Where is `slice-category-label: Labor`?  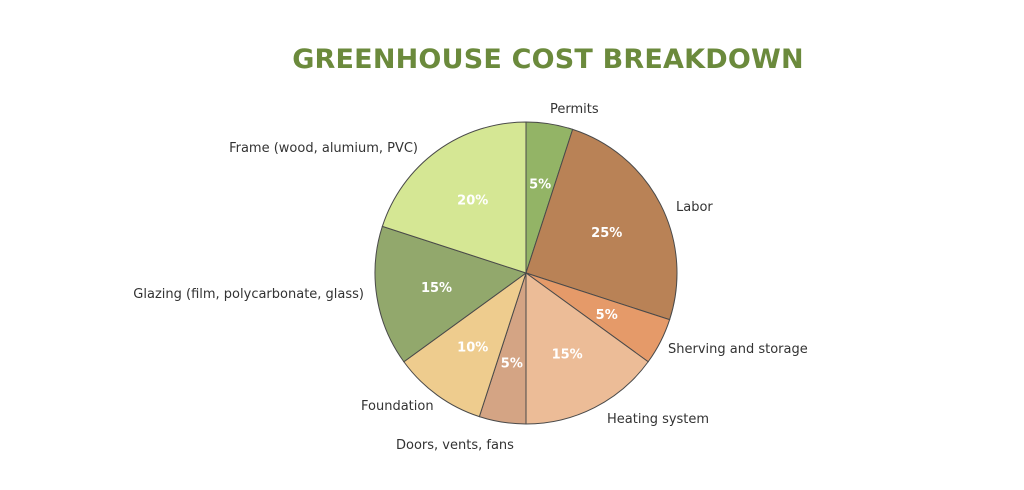 slice-category-label: Labor is located at coordinates (694, 207).